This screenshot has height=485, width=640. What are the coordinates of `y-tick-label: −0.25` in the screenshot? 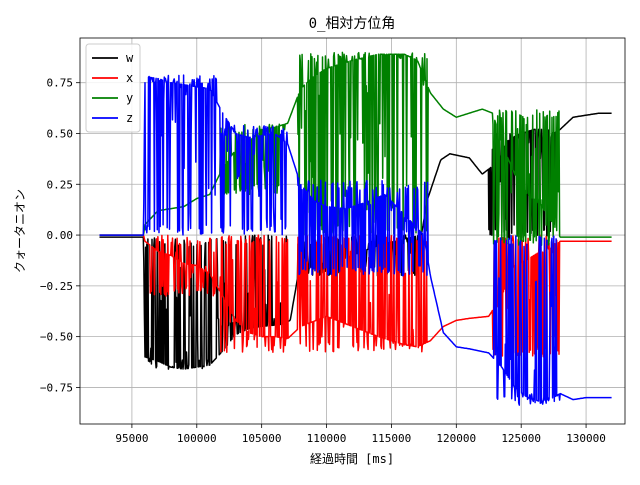 It's located at (56, 286).